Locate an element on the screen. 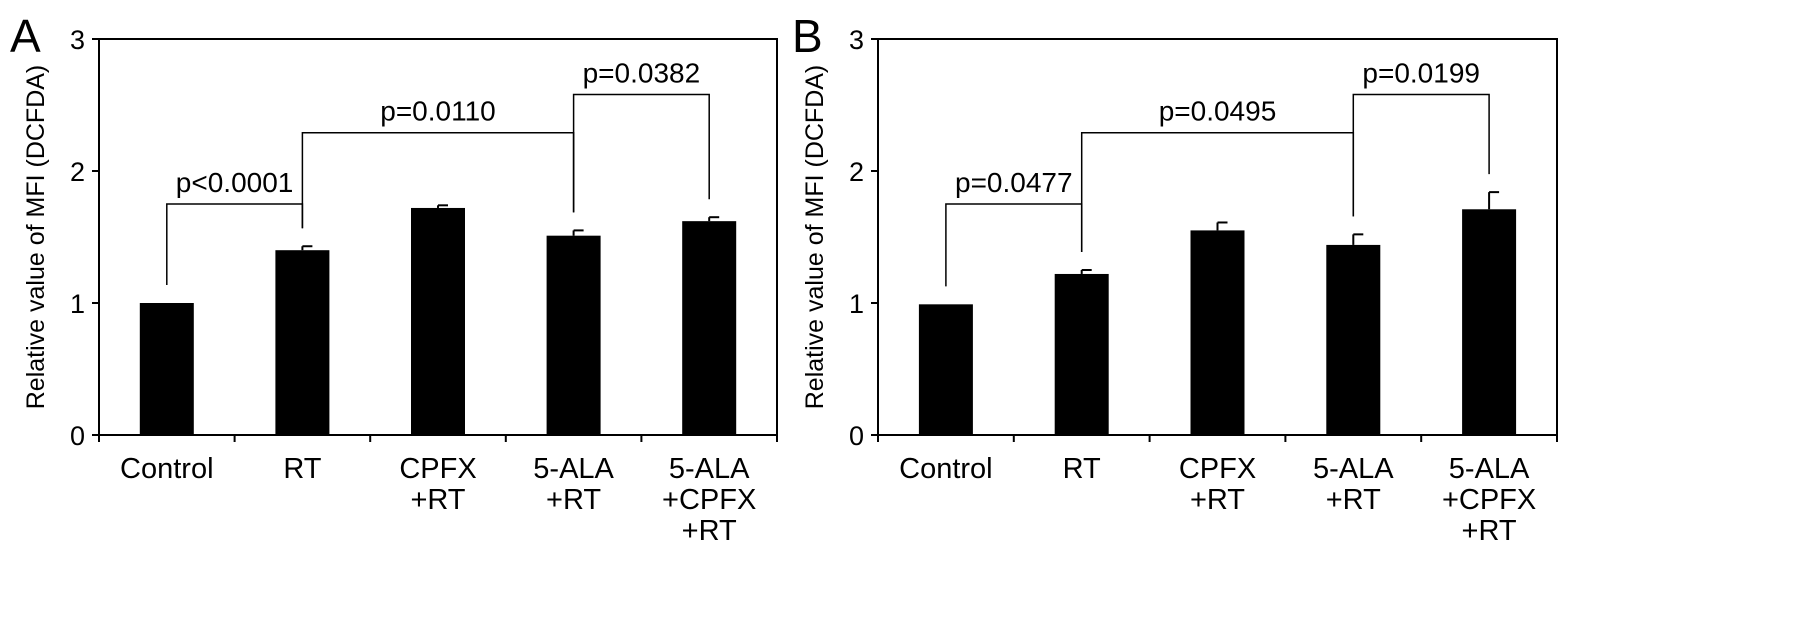  p-value-label: p<0.0001 is located at coordinates (235, 182).